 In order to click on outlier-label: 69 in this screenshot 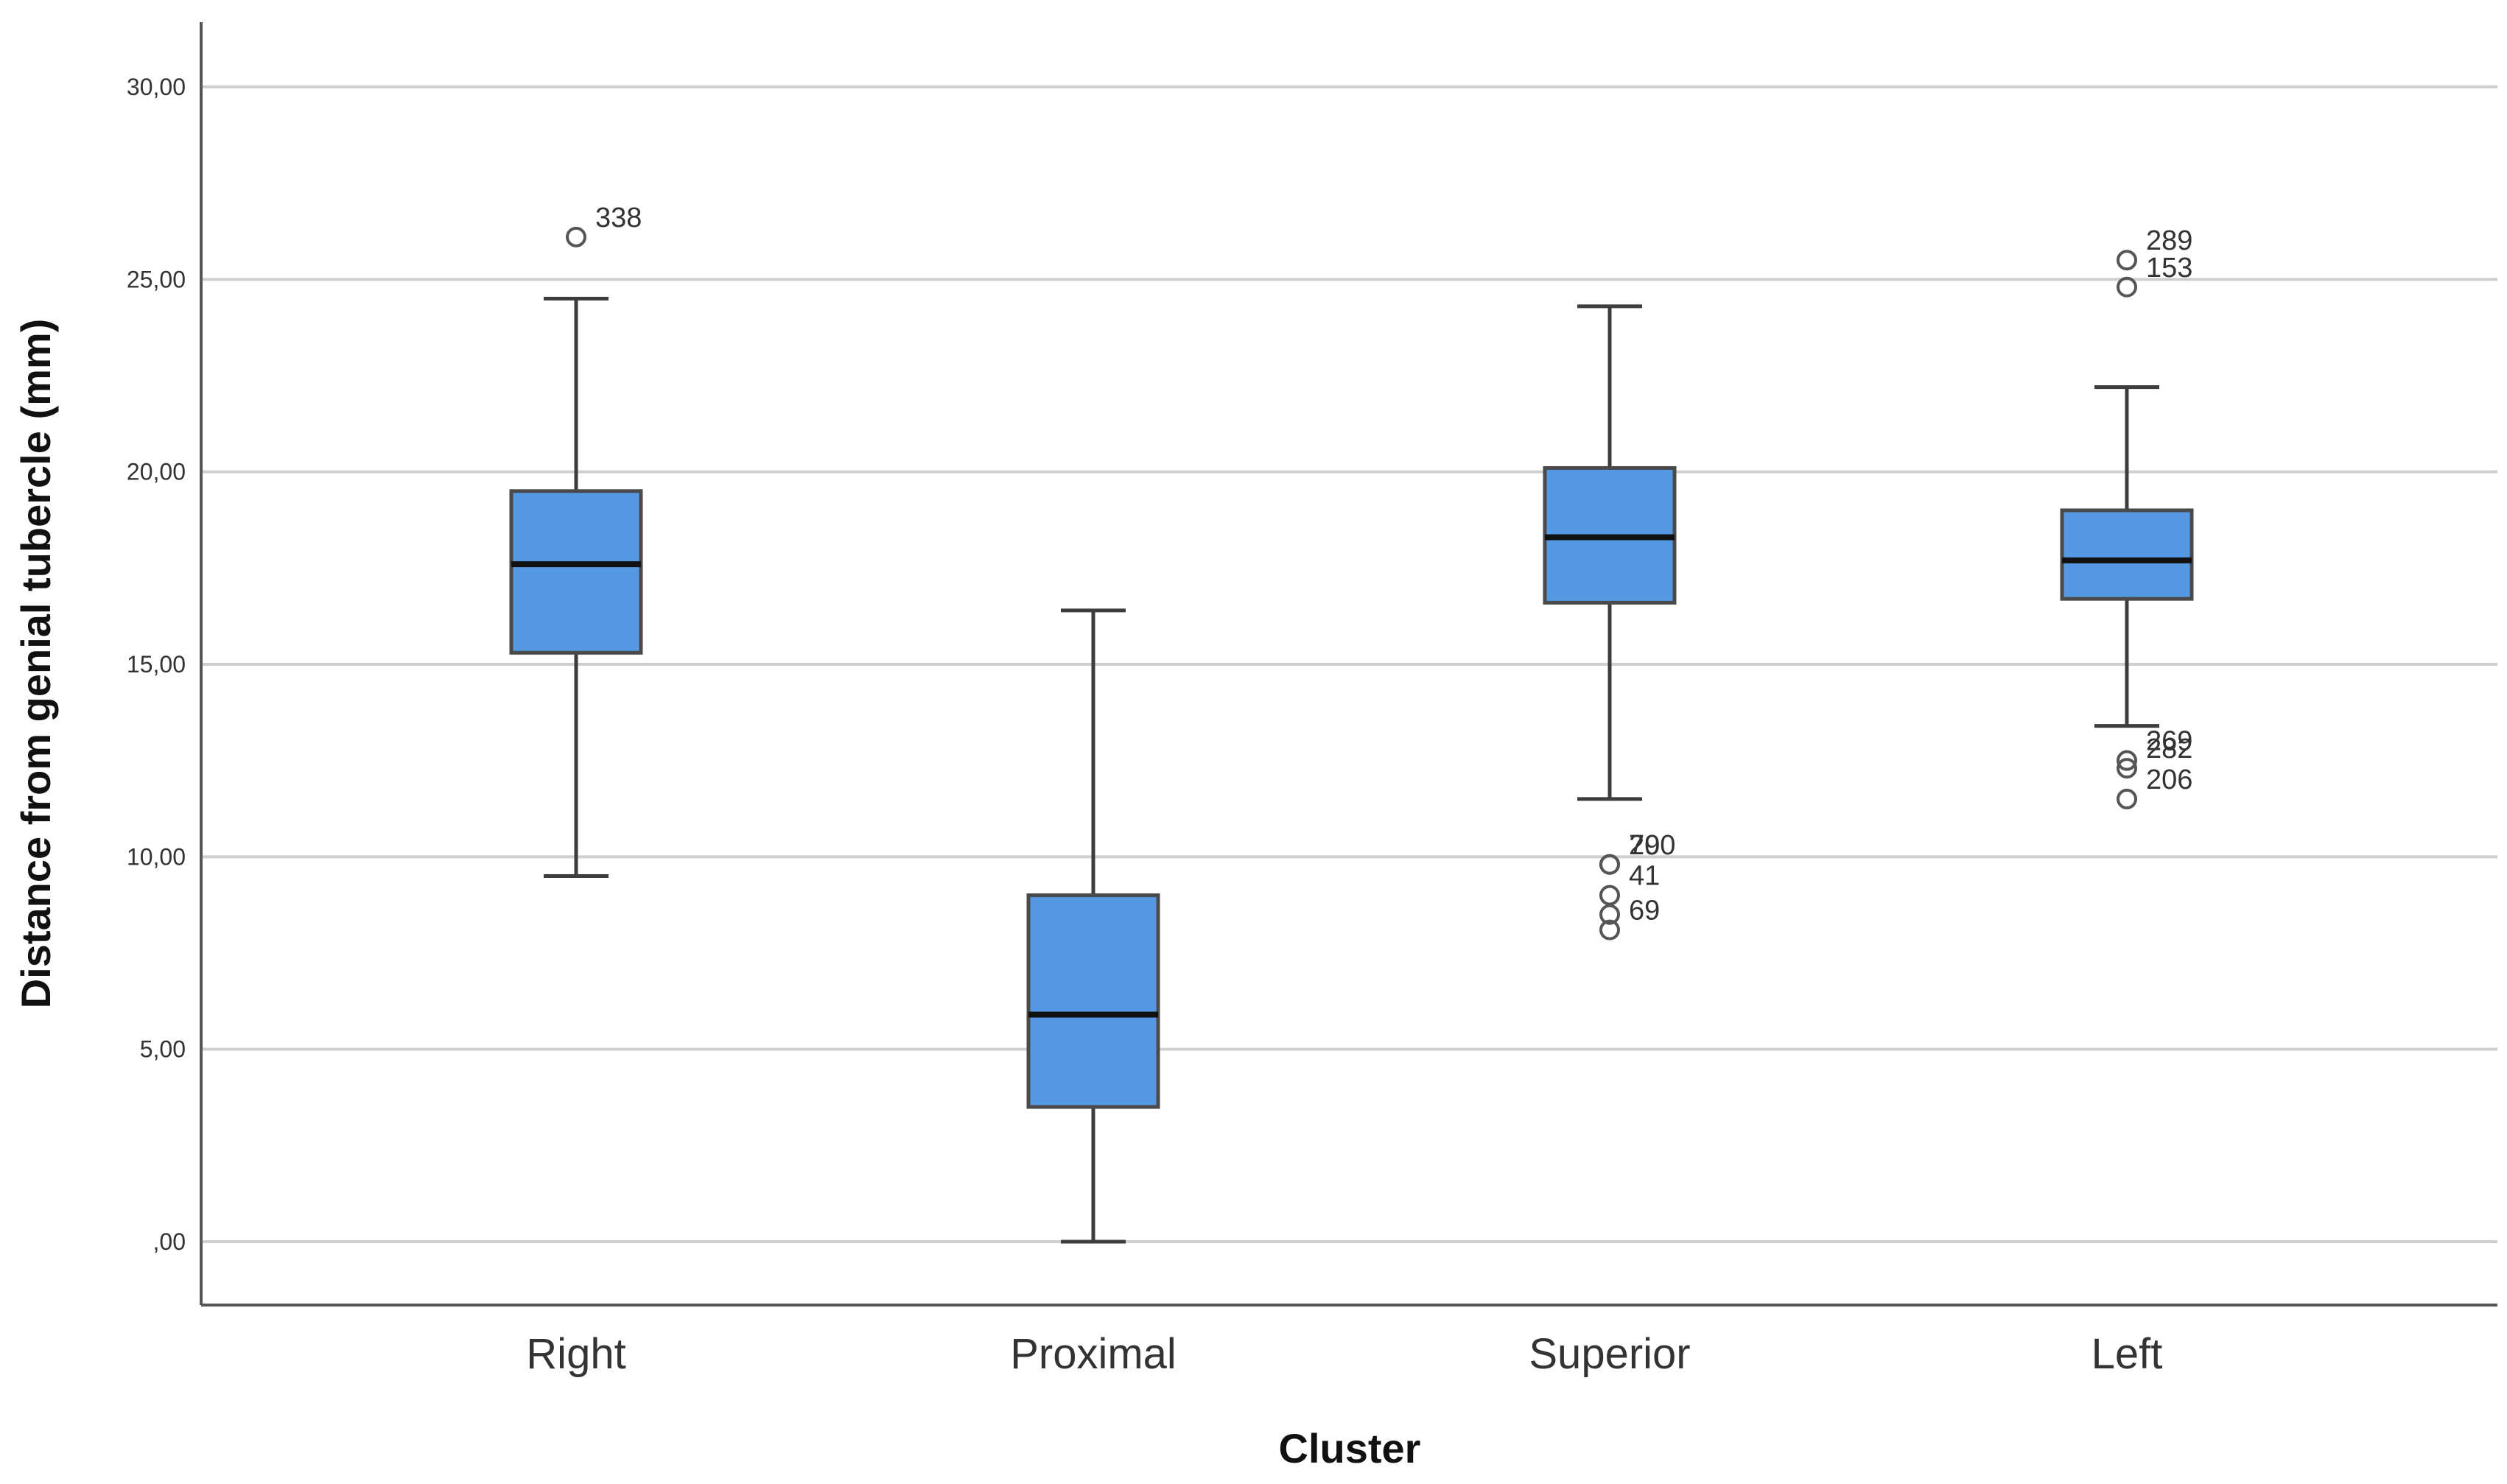, I will do `click(1644, 911)`.